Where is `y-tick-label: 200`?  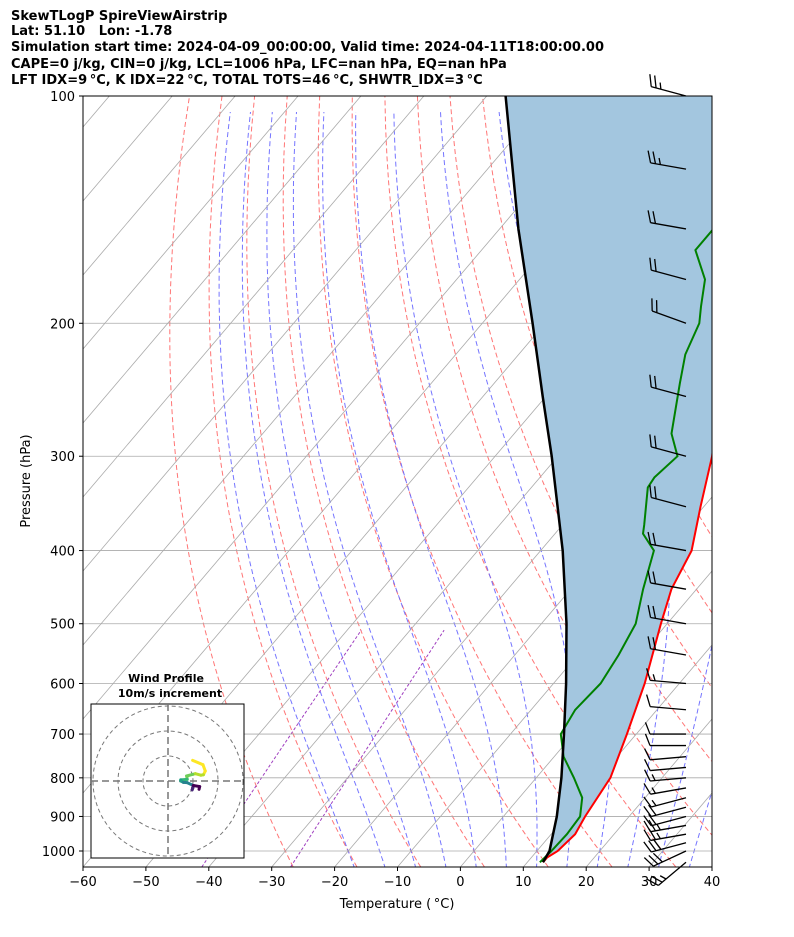
y-tick-label: 200 is located at coordinates (62, 324).